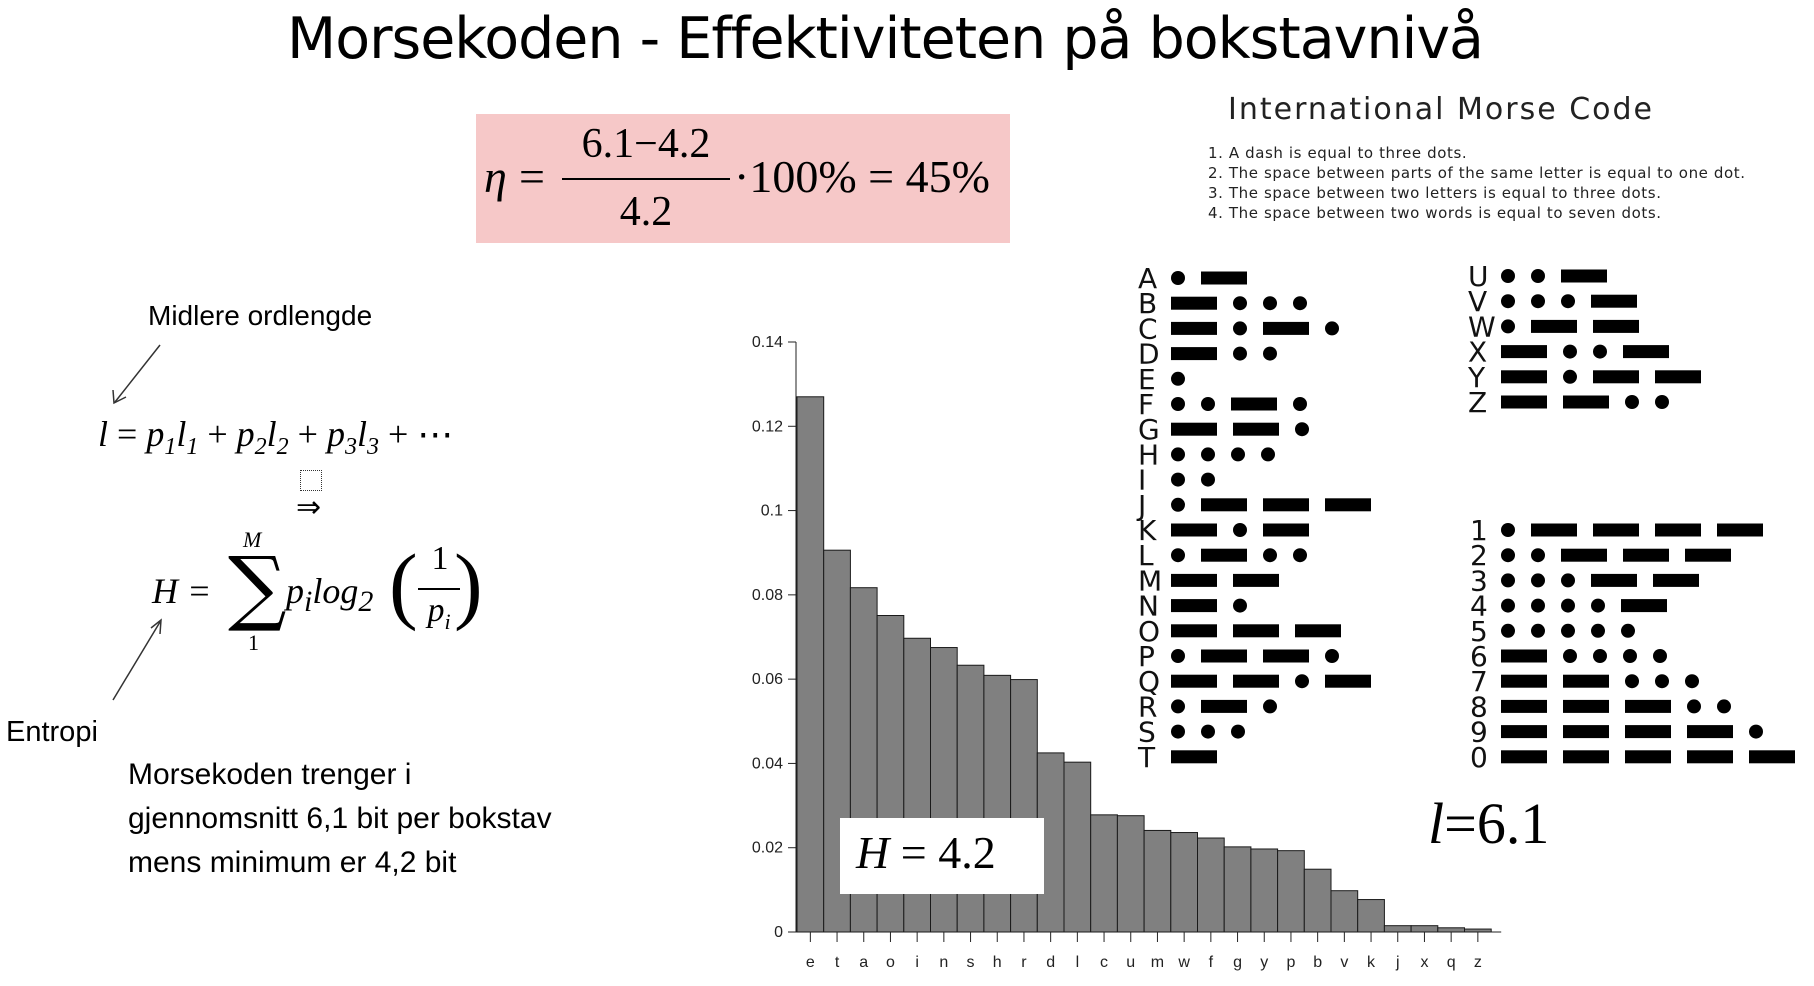 This screenshot has width=1814, height=986. Describe the element at coordinates (495, 176) in the screenshot. I see `efficiency-eta: η` at that location.